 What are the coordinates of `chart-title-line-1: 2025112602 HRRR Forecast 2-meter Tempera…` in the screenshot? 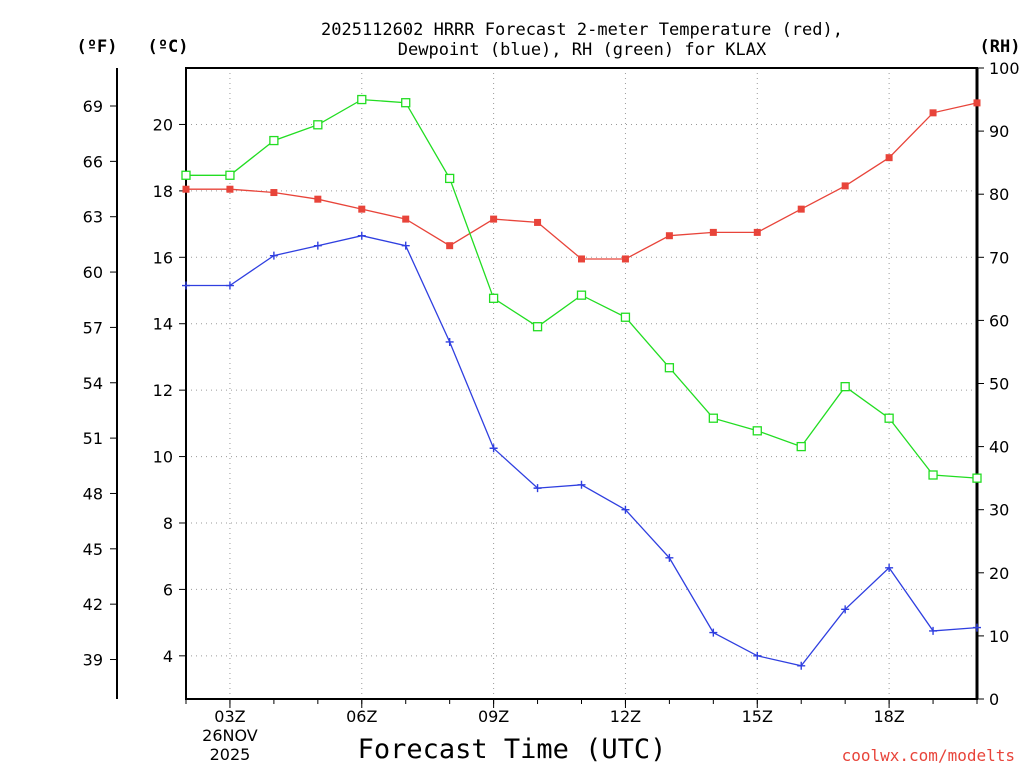 It's located at (582, 30).